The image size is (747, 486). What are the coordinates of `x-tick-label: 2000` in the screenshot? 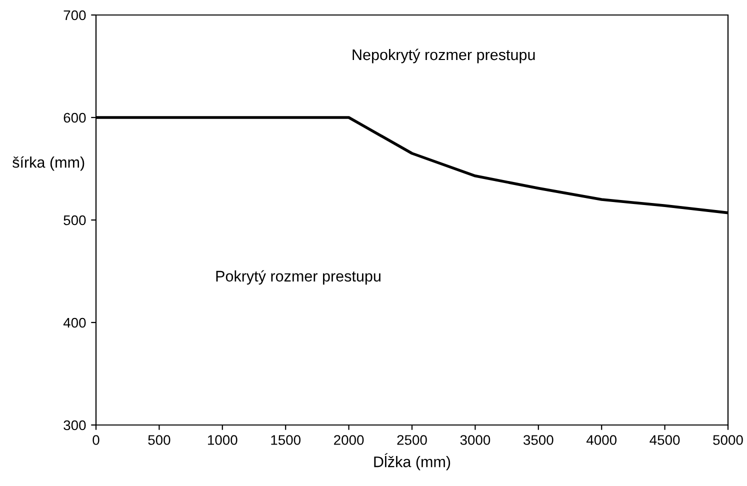 It's located at (349, 440).